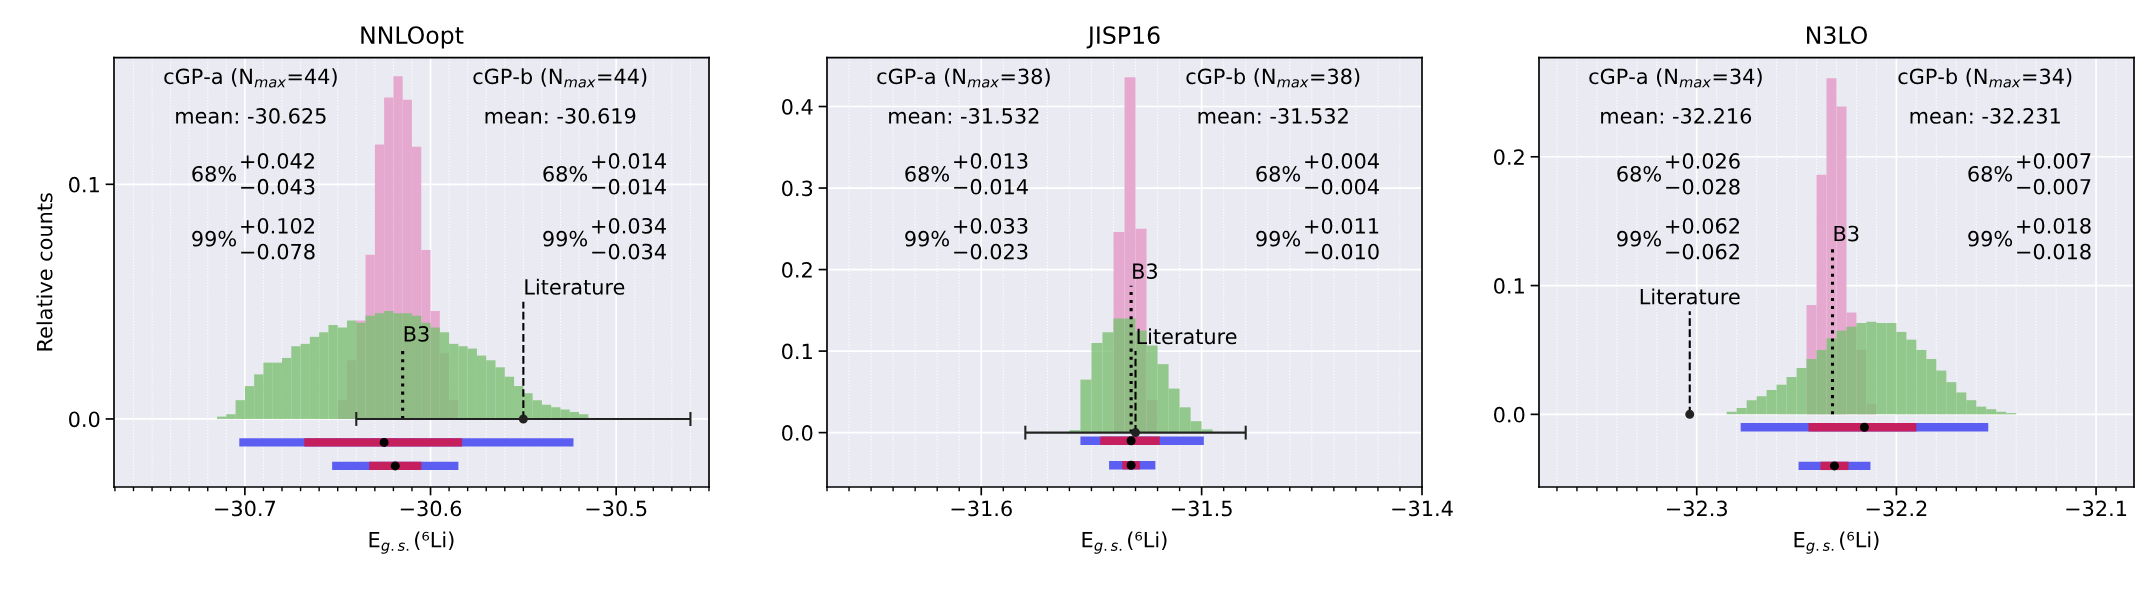 This screenshot has width=2150, height=596. I want to click on annotation: −0.034, so click(629, 251).